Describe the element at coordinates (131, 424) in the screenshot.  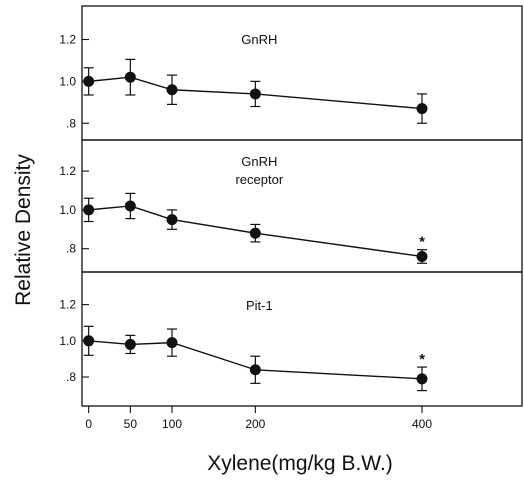
I see `x-tick-label: 50` at that location.